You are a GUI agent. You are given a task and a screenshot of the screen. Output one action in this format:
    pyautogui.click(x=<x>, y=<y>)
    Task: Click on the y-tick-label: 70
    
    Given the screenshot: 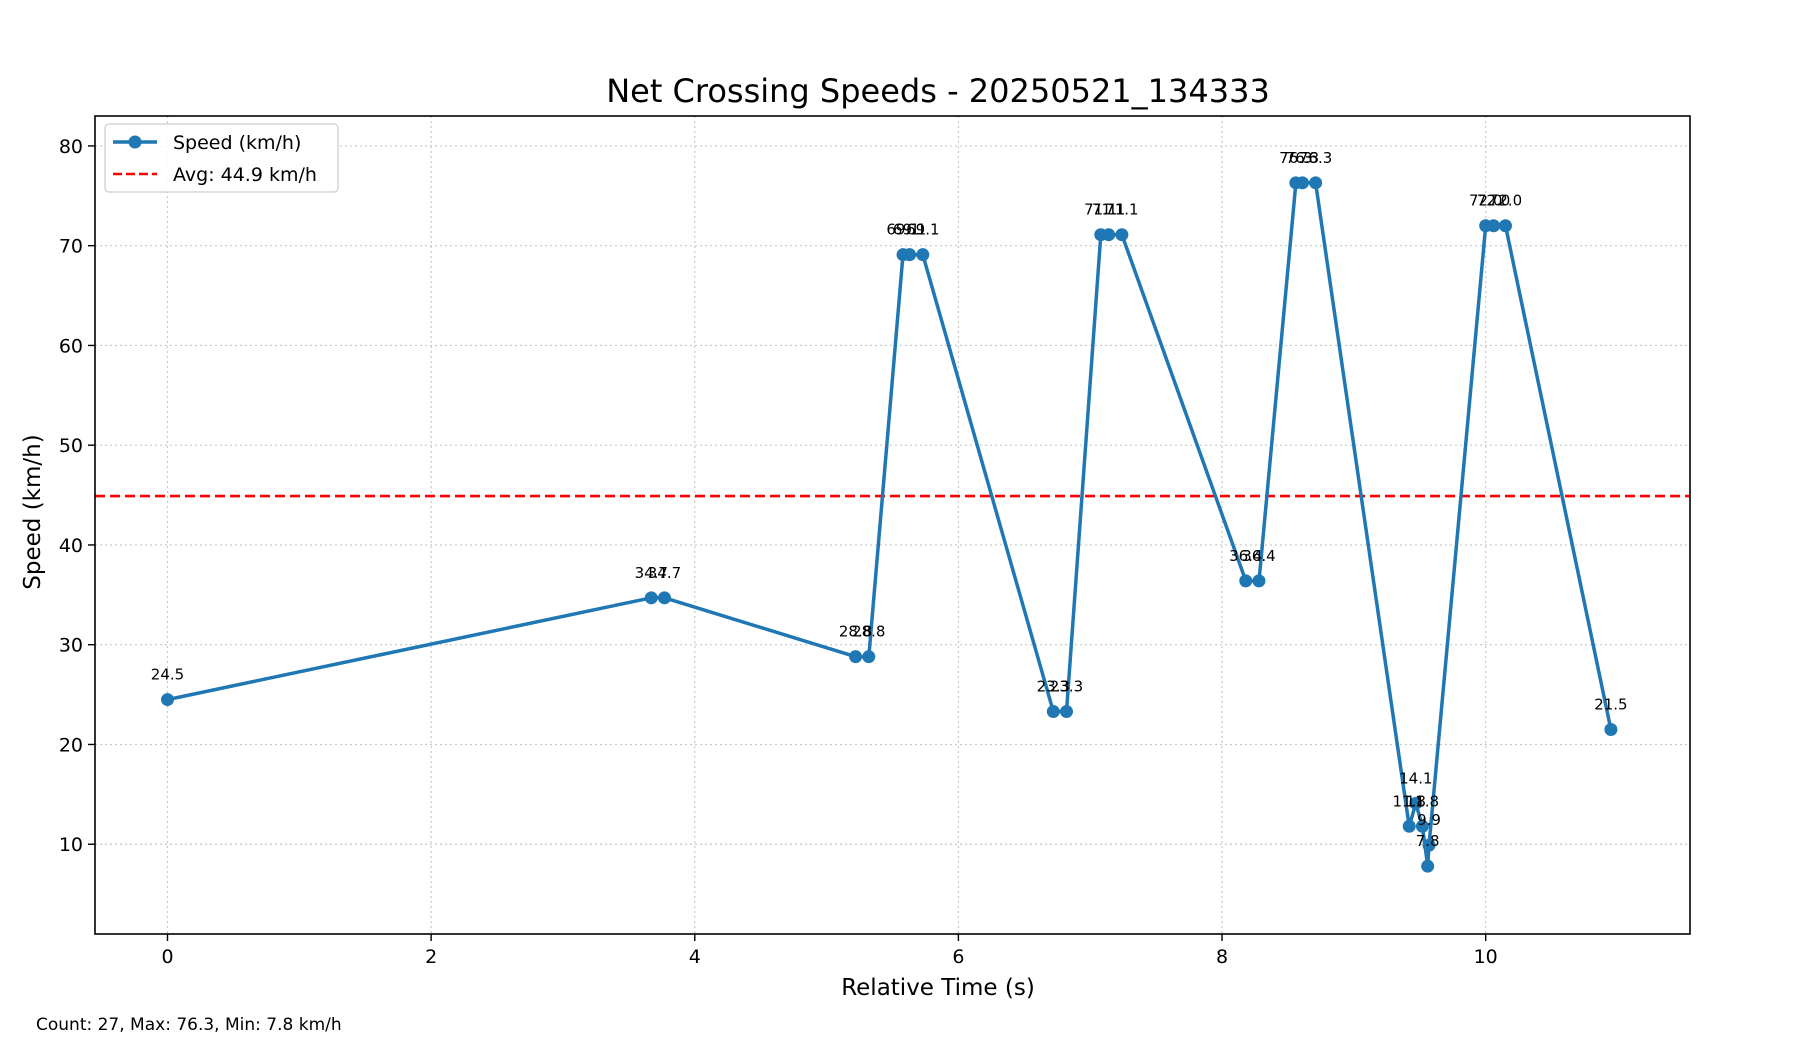 What is the action you would take?
    pyautogui.click(x=71, y=247)
    